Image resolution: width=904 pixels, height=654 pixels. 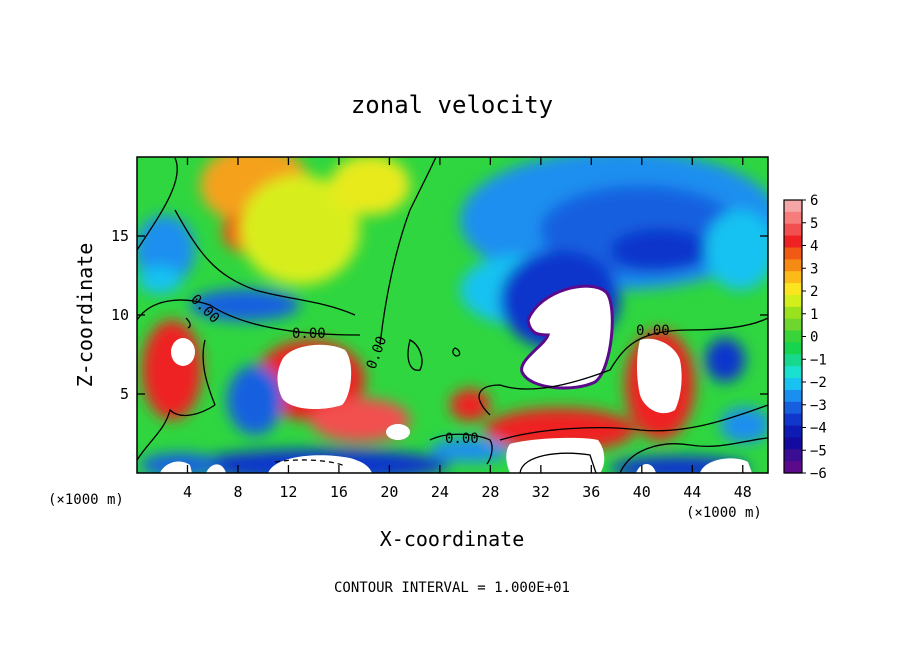 What do you see at coordinates (452, 105) in the screenshot?
I see `chart-title: zonal velocity` at bounding box center [452, 105].